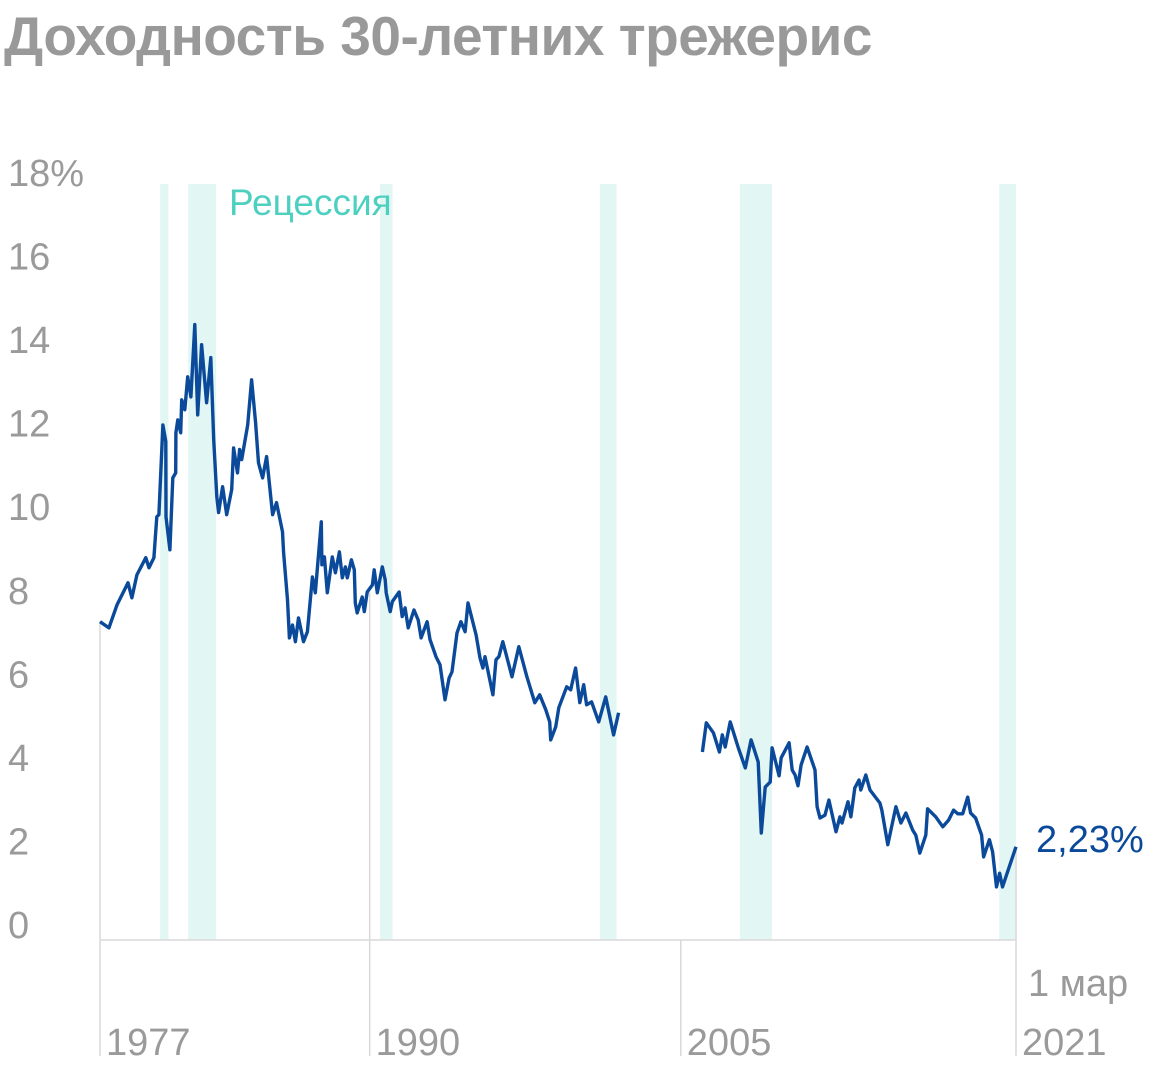 The image size is (1161, 1072). What do you see at coordinates (29, 341) in the screenshot?
I see `y-tick-label: 14` at bounding box center [29, 341].